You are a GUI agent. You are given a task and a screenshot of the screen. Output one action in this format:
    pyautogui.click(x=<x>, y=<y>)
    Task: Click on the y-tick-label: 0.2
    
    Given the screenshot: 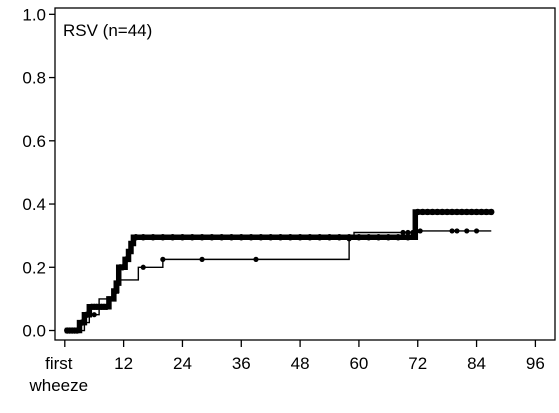 What is the action you would take?
    pyautogui.click(x=34, y=267)
    